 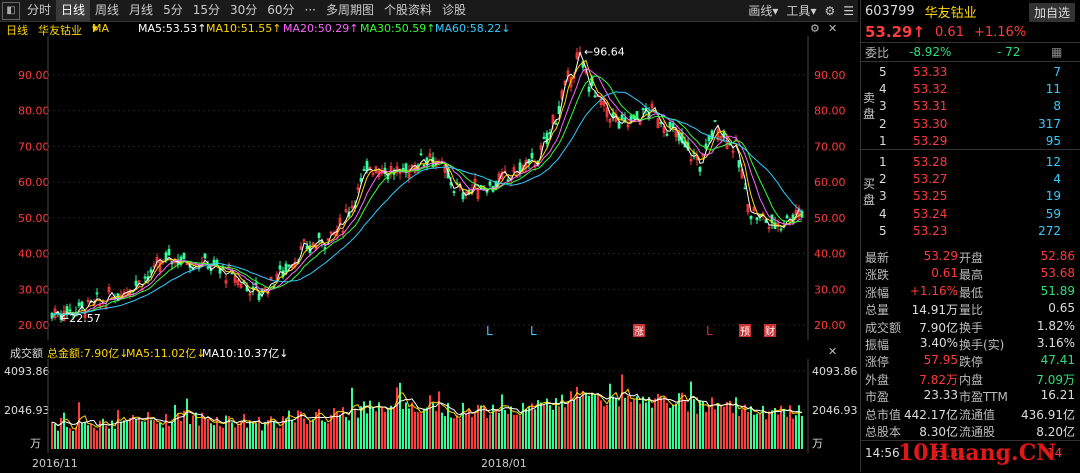 I want to click on stat-row: 总市值 442.17亿 流通值 436.91亿, so click(x=970, y=413).